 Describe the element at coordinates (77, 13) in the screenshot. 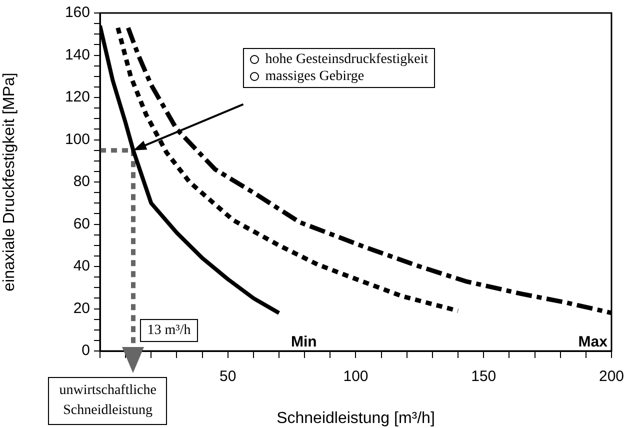

I see `y-tick-label: 160` at that location.